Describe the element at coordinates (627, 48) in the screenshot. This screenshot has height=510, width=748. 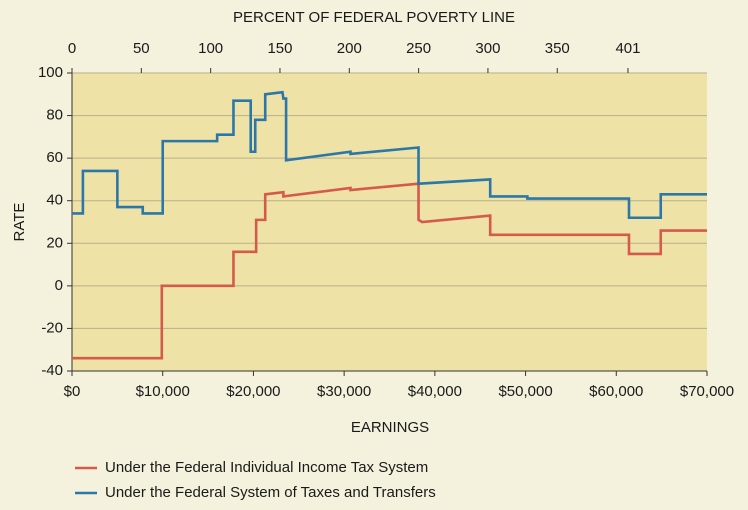
I see `x2-tick-label: 401` at that location.